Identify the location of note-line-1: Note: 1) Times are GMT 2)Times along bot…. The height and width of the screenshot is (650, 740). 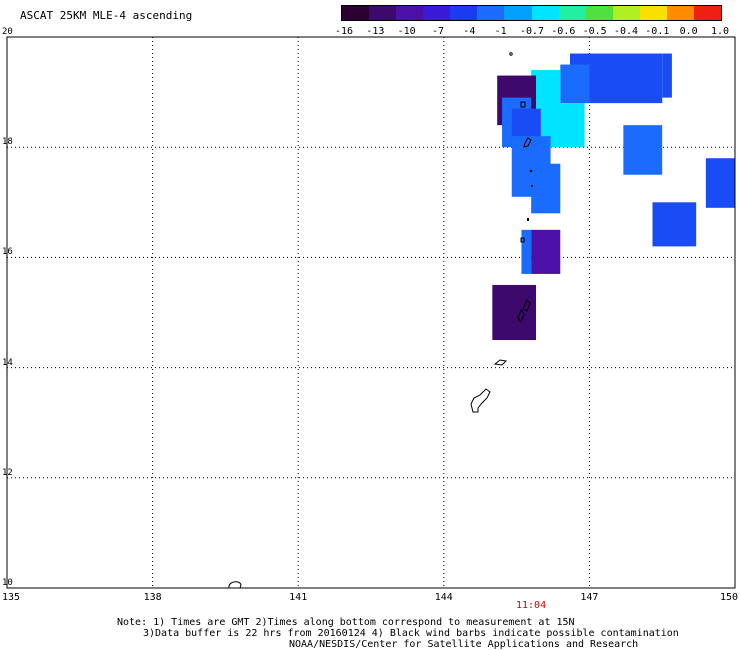
(346, 622).